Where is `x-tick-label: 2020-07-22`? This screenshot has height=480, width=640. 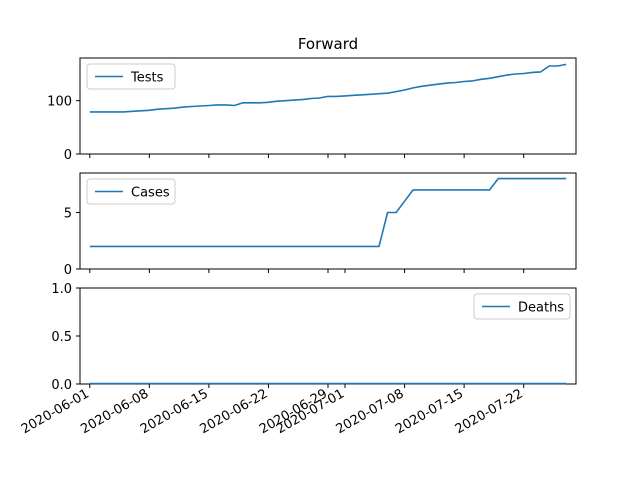 x-tick-label: 2020-07-22 is located at coordinates (489, 411).